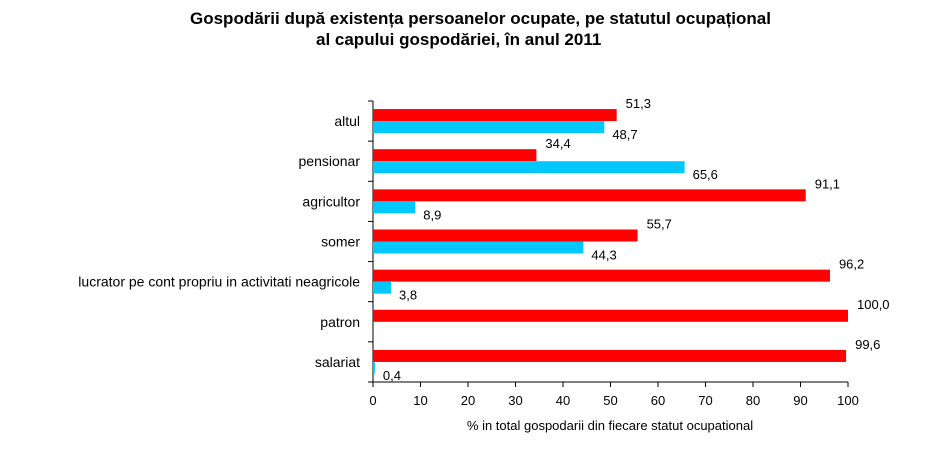 This screenshot has height=452, width=928. Describe the element at coordinates (705, 400) in the screenshot. I see `x-tick-label: 70` at that location.